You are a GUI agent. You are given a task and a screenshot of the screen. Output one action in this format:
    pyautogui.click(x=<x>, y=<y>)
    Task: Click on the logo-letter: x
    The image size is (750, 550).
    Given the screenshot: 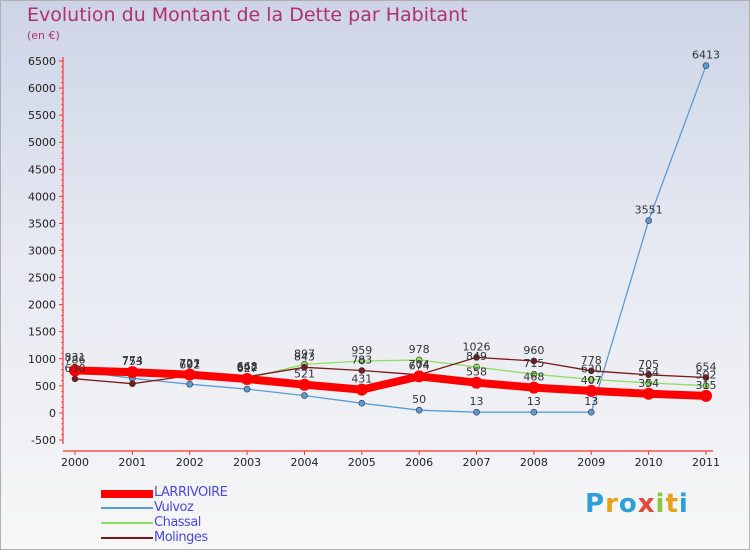 What is the action you would take?
    pyautogui.click(x=646, y=504)
    